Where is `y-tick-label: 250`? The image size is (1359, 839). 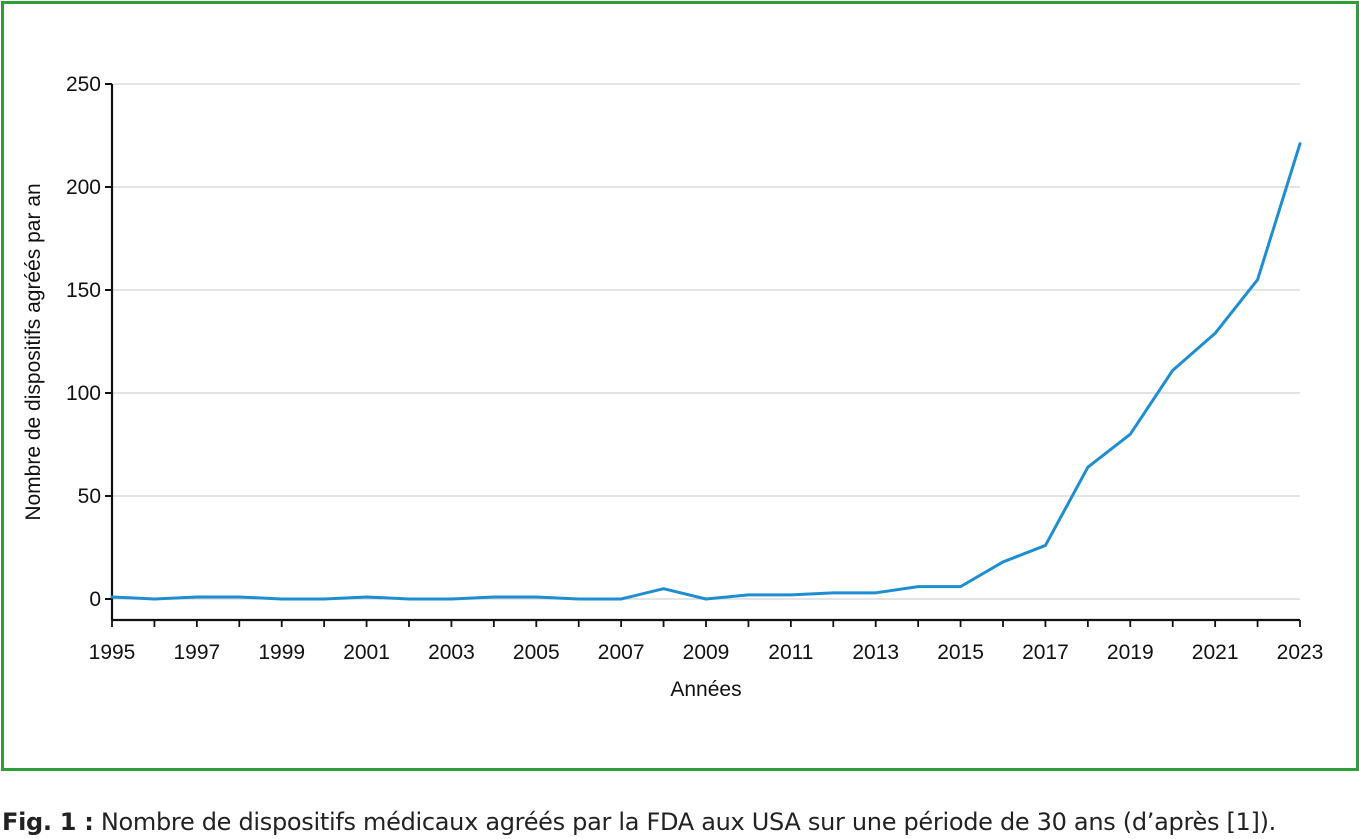 y-tick-label: 250 is located at coordinates (83, 84).